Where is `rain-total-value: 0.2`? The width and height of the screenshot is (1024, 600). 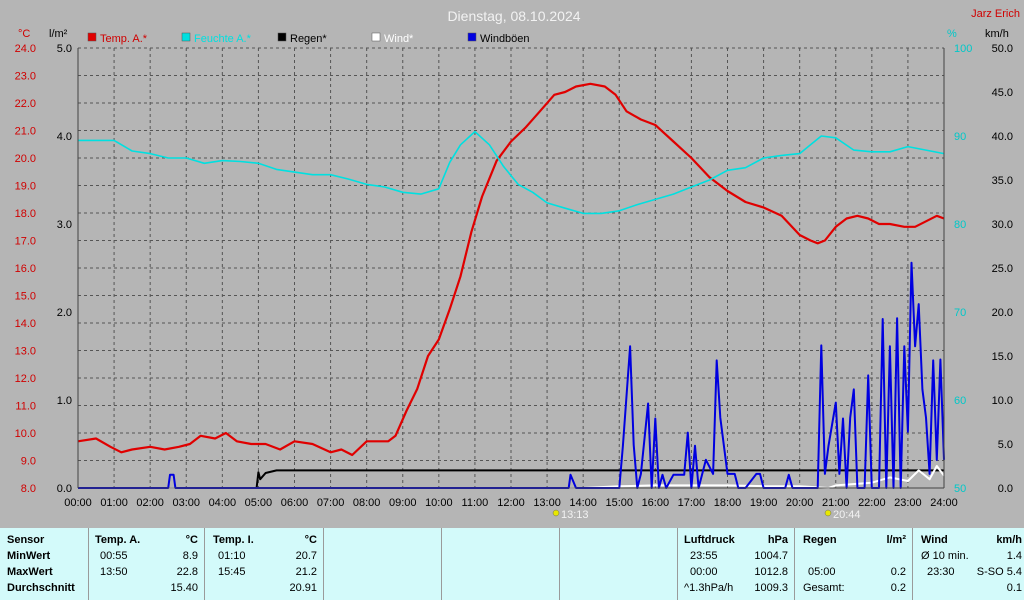 rain-total-value: 0.2 is located at coordinates (898, 588).